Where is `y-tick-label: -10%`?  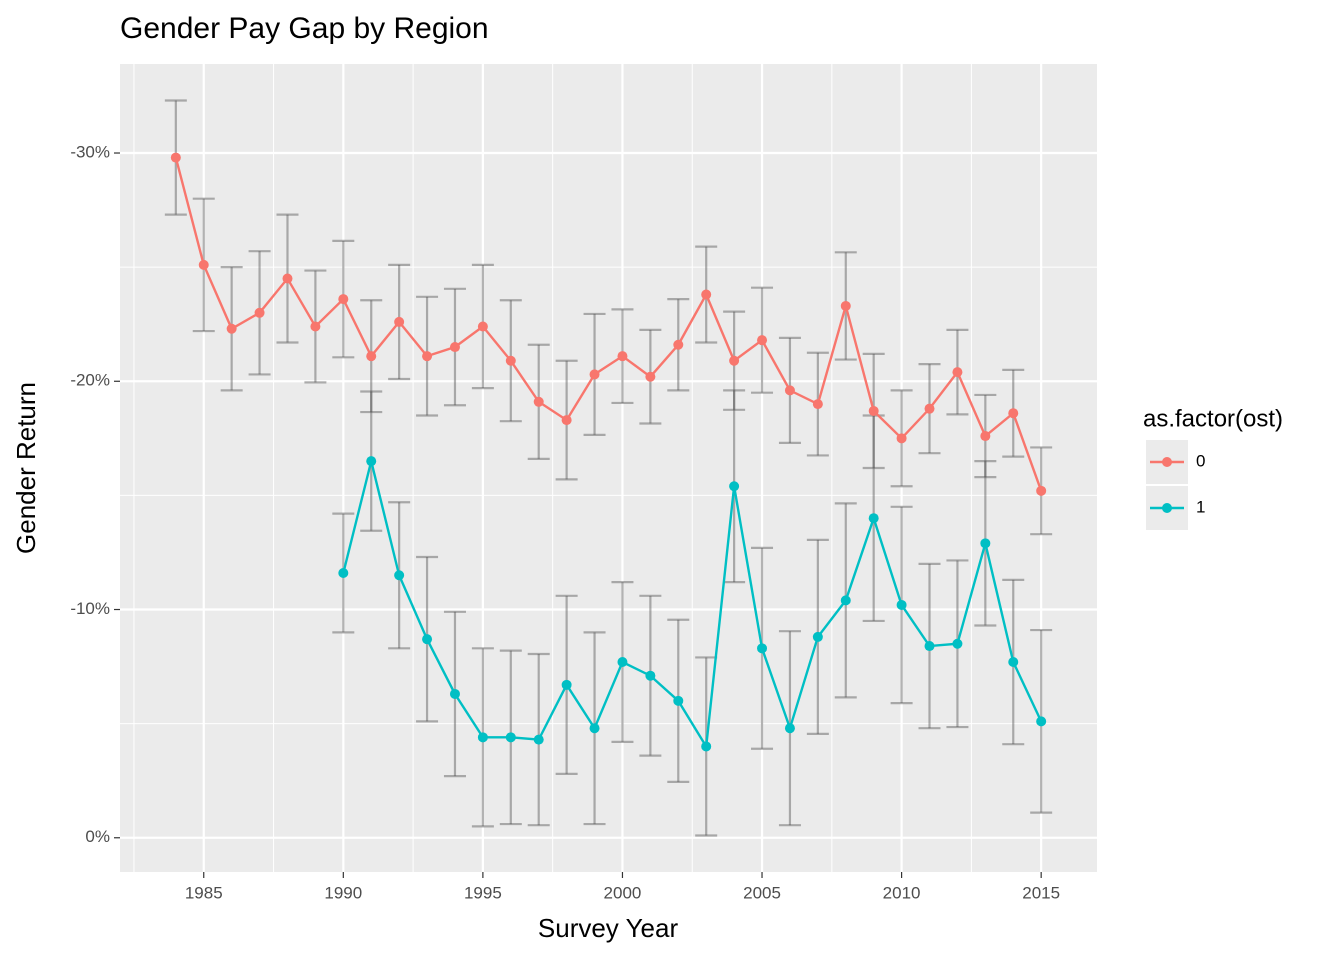 y-tick-label: -10% is located at coordinates (90, 608).